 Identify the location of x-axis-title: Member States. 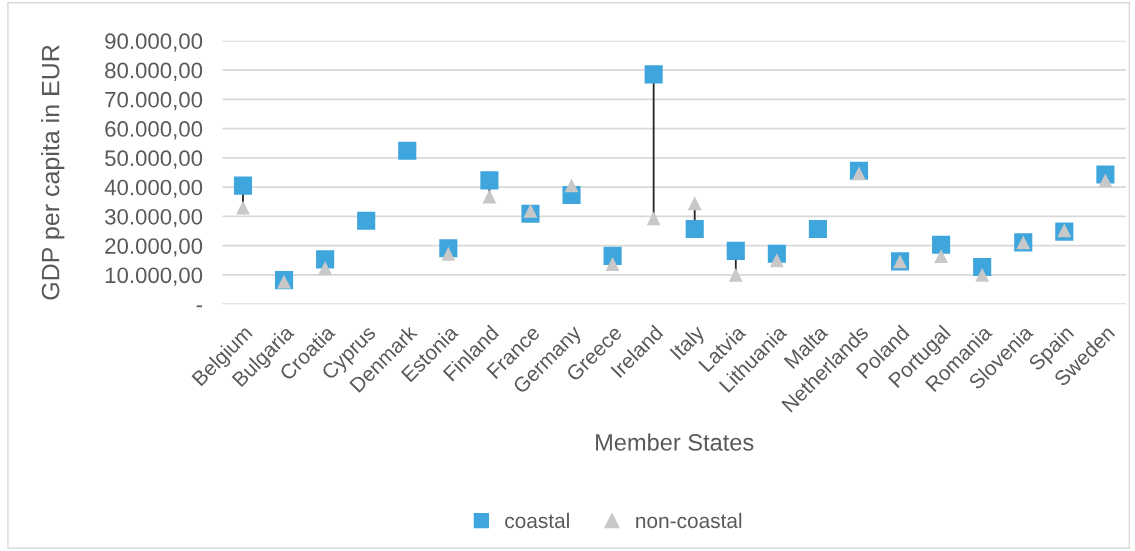
(675, 442).